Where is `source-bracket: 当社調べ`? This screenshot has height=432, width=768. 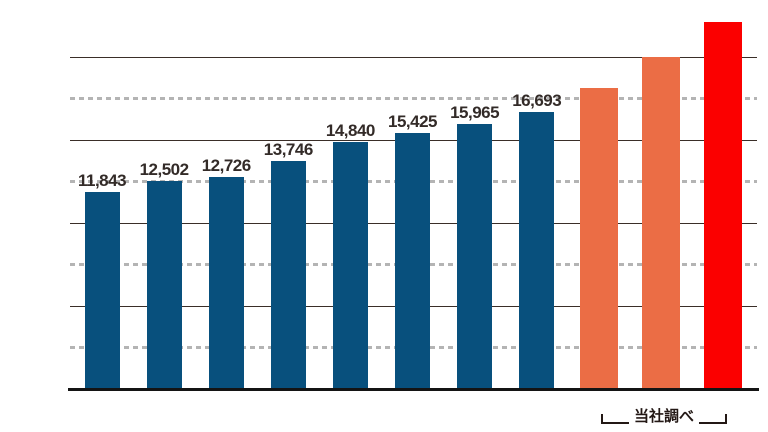
source-bracket: 当社調べ is located at coordinates (664, 417).